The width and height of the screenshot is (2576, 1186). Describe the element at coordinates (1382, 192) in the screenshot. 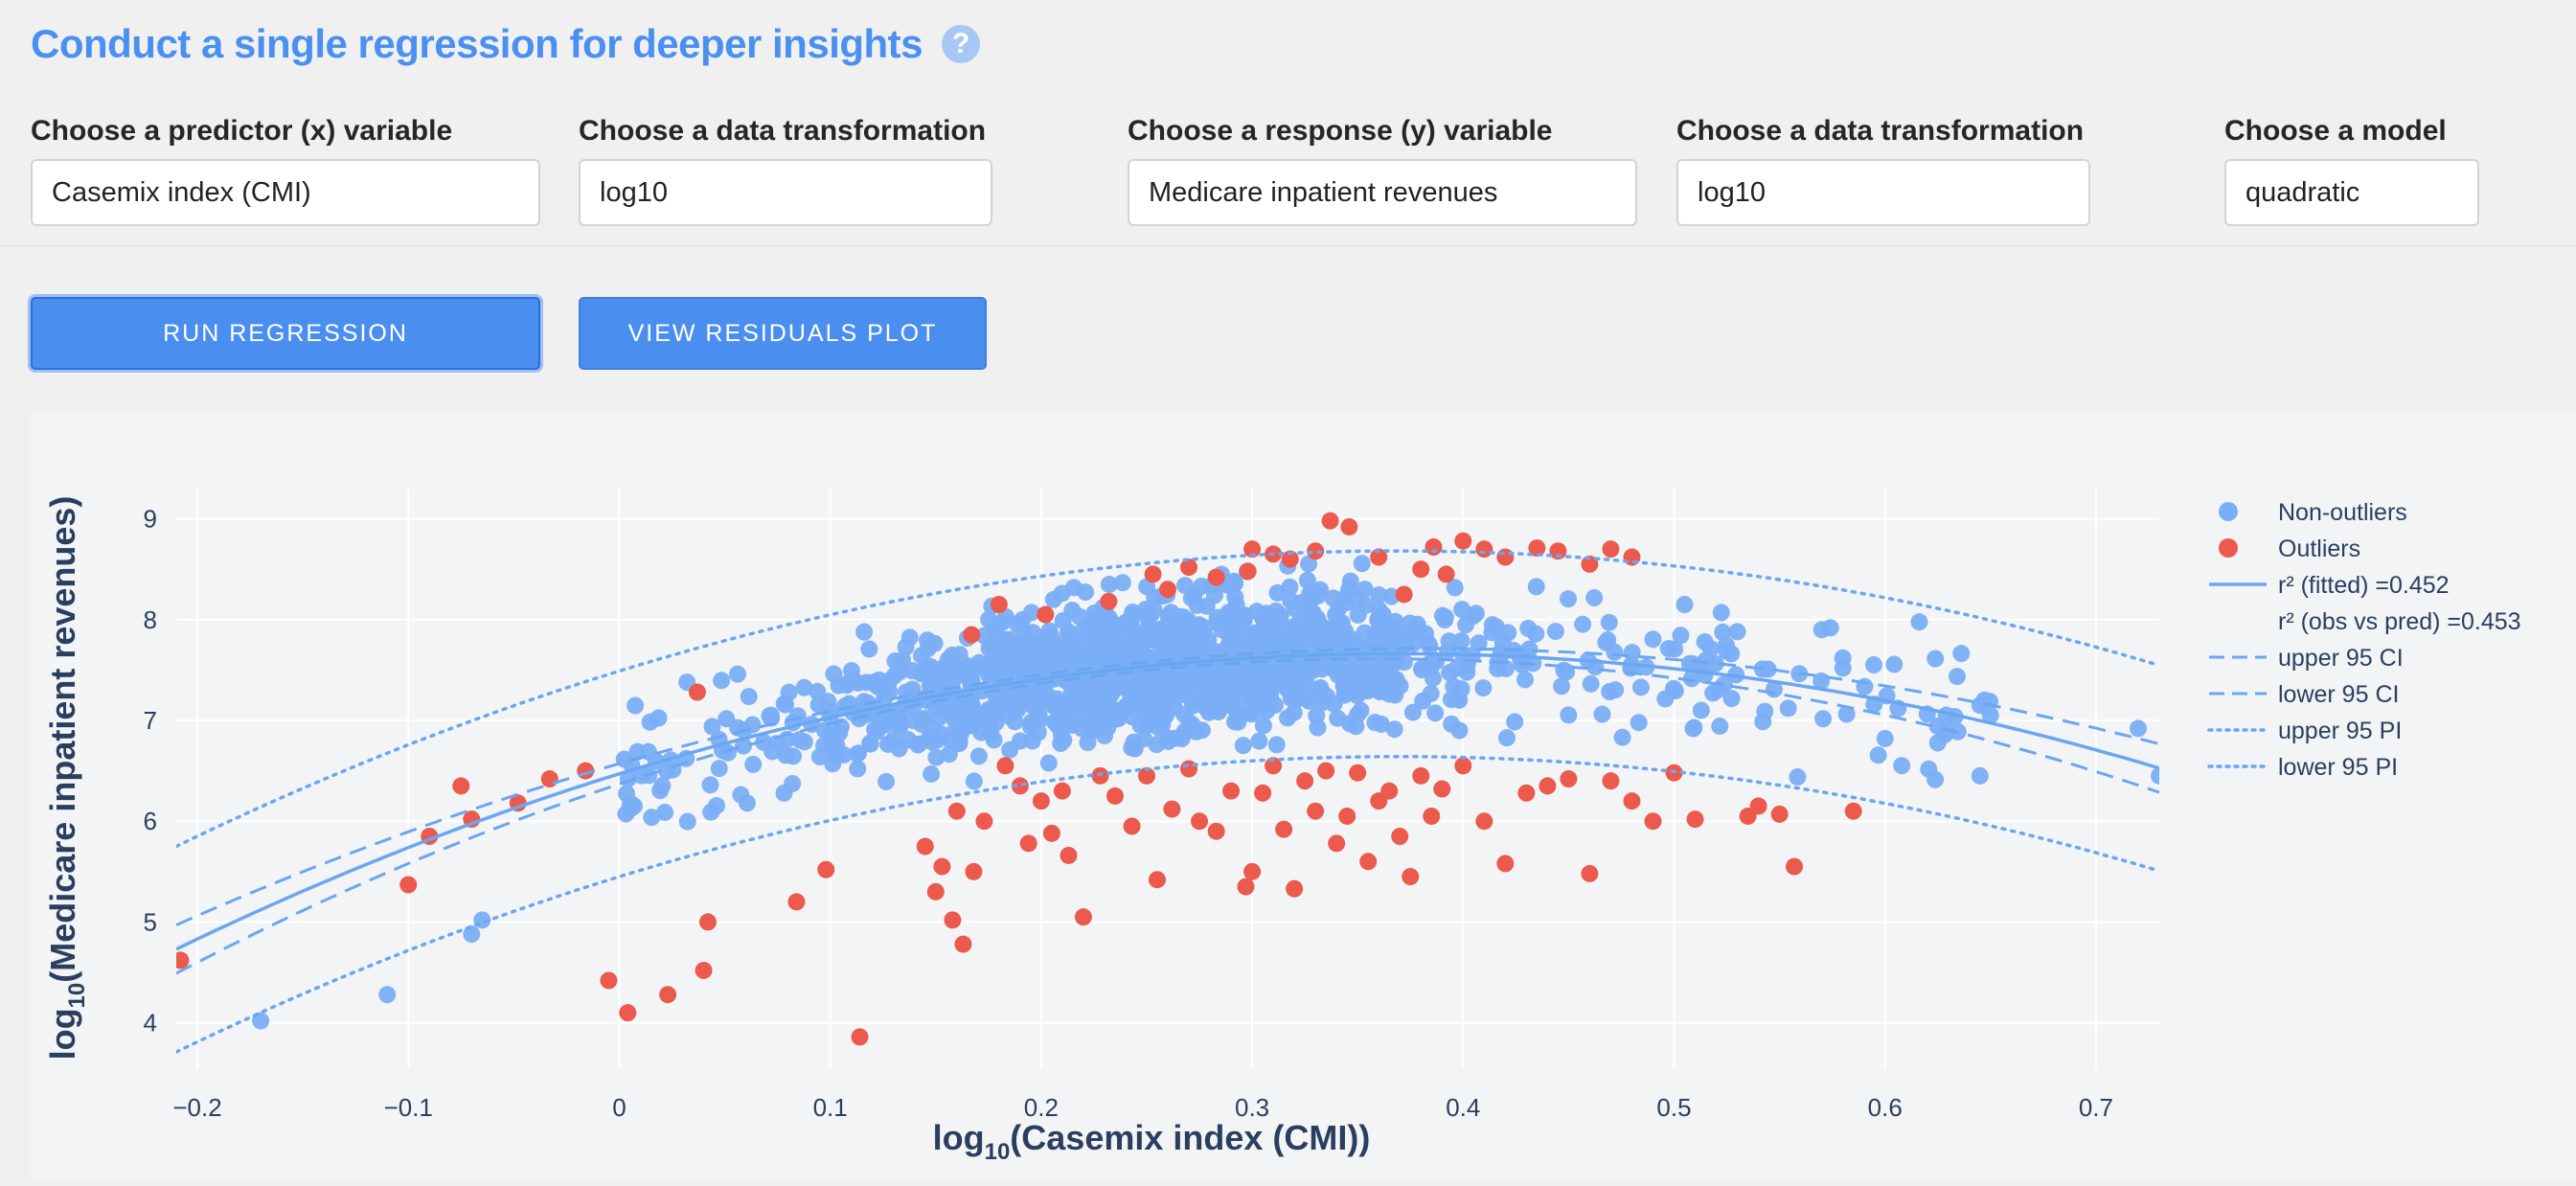

I see `response-select: Medicare inpatient revenues` at that location.